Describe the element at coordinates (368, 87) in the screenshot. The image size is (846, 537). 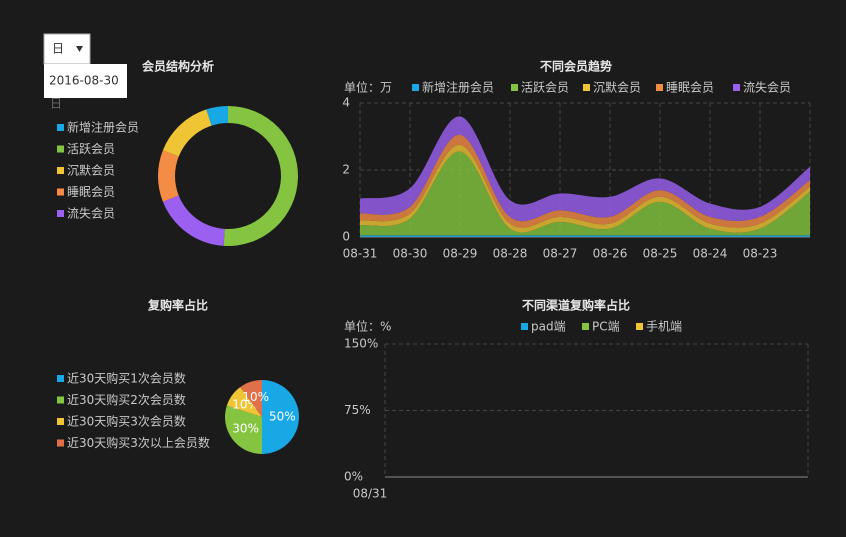
I see `y-axis-name: 单位：万` at that location.